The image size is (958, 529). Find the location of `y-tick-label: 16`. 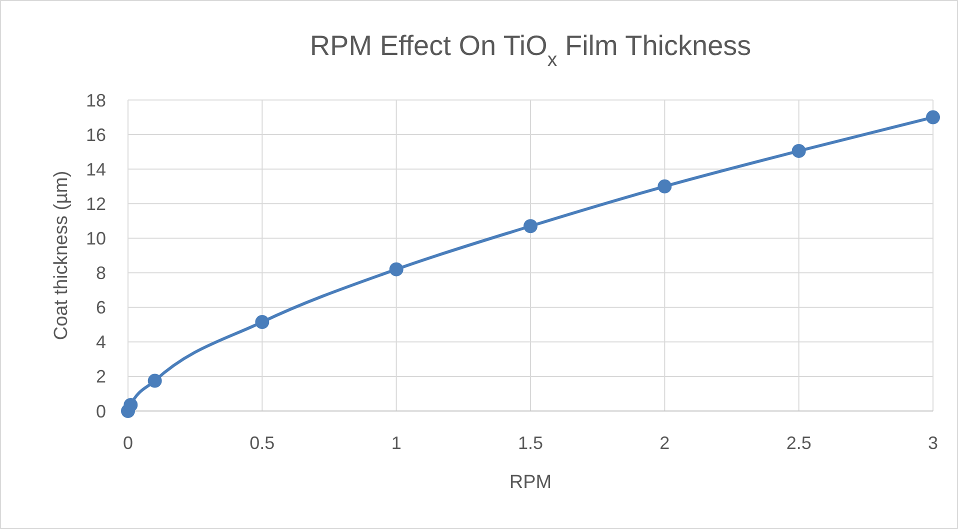

y-tick-label: 16 is located at coordinates (96, 134).